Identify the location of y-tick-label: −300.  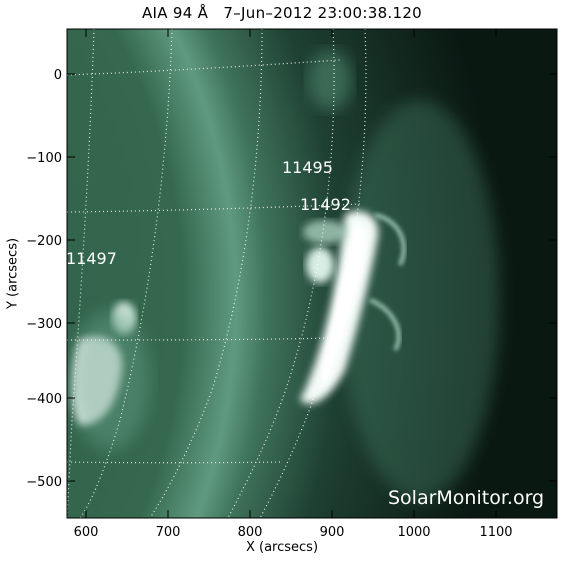
(44, 324).